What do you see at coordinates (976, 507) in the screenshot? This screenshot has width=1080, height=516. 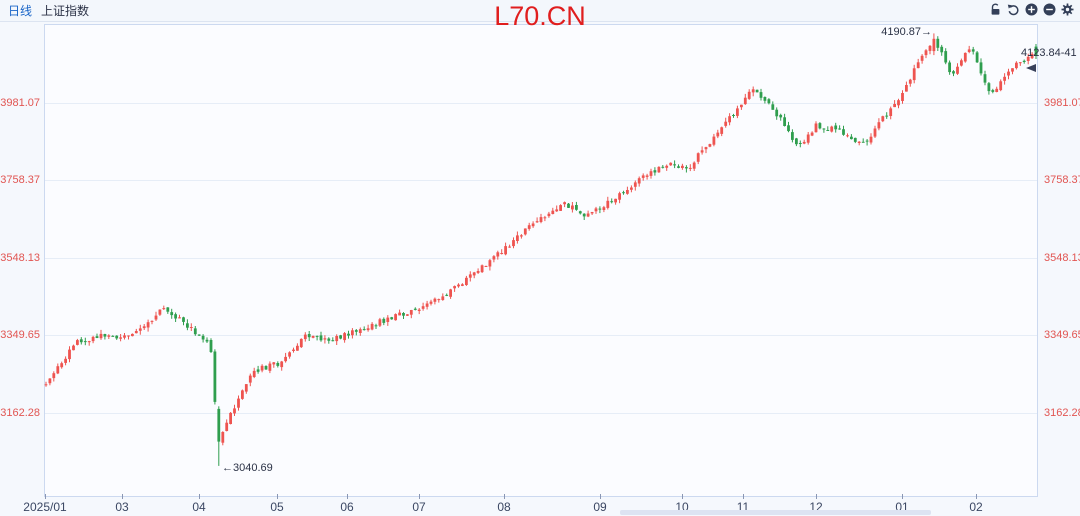 I see `x-axis-label: 02` at bounding box center [976, 507].